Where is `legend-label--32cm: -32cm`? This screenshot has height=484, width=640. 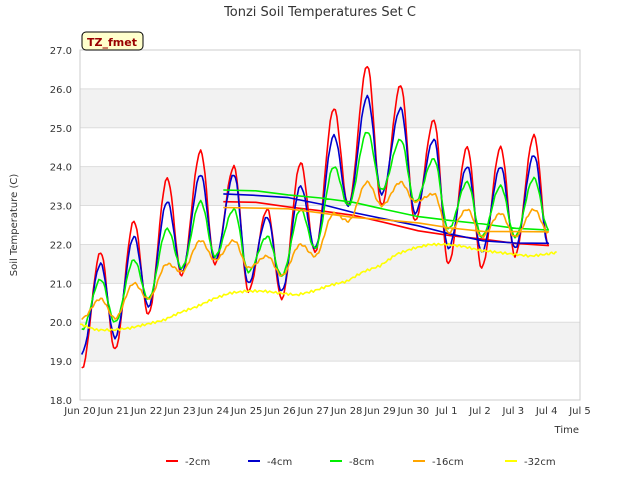
legend-label--32cm: -32cm is located at coordinates (540, 462).